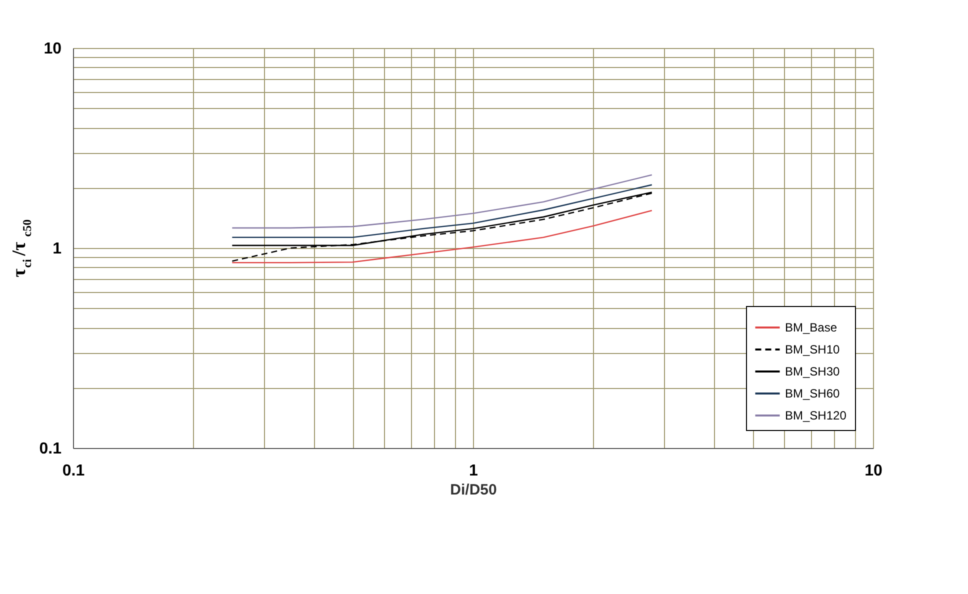 This screenshot has height=594, width=968. I want to click on legend-label: BM_Base, so click(811, 327).